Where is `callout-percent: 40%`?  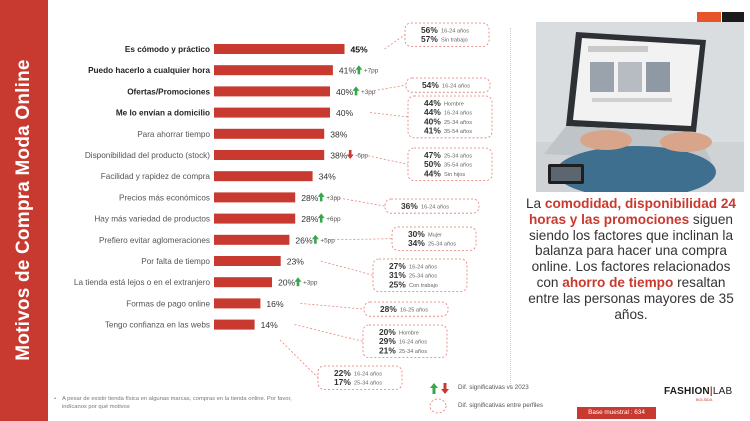 callout-percent: 40% is located at coordinates (432, 121).